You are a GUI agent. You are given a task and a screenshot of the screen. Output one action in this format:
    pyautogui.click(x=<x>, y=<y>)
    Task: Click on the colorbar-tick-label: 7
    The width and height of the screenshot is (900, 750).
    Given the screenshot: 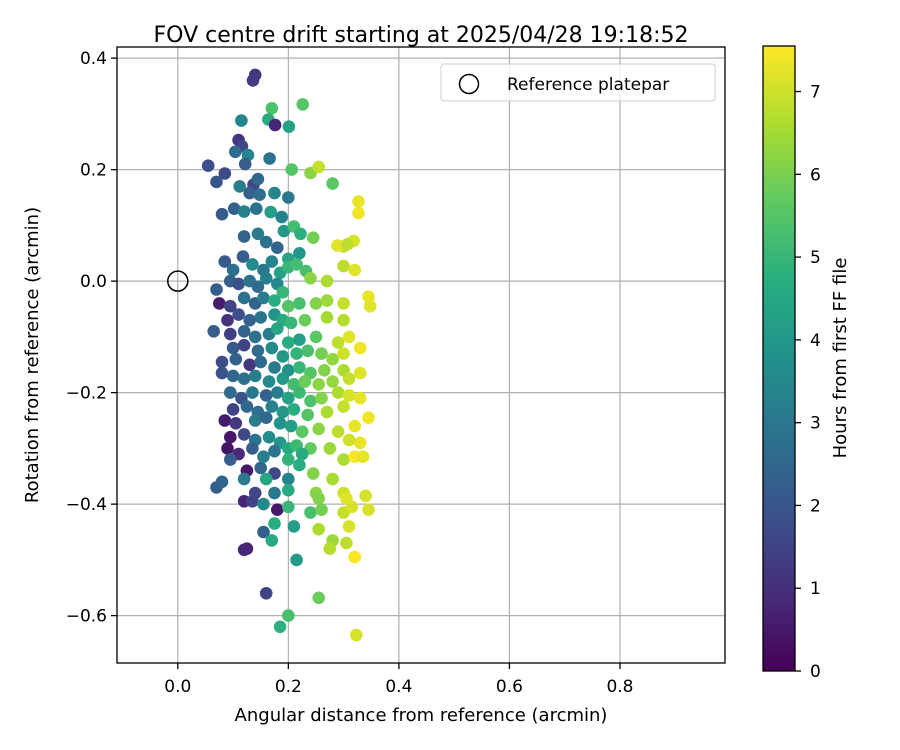 What is the action you would take?
    pyautogui.click(x=815, y=93)
    